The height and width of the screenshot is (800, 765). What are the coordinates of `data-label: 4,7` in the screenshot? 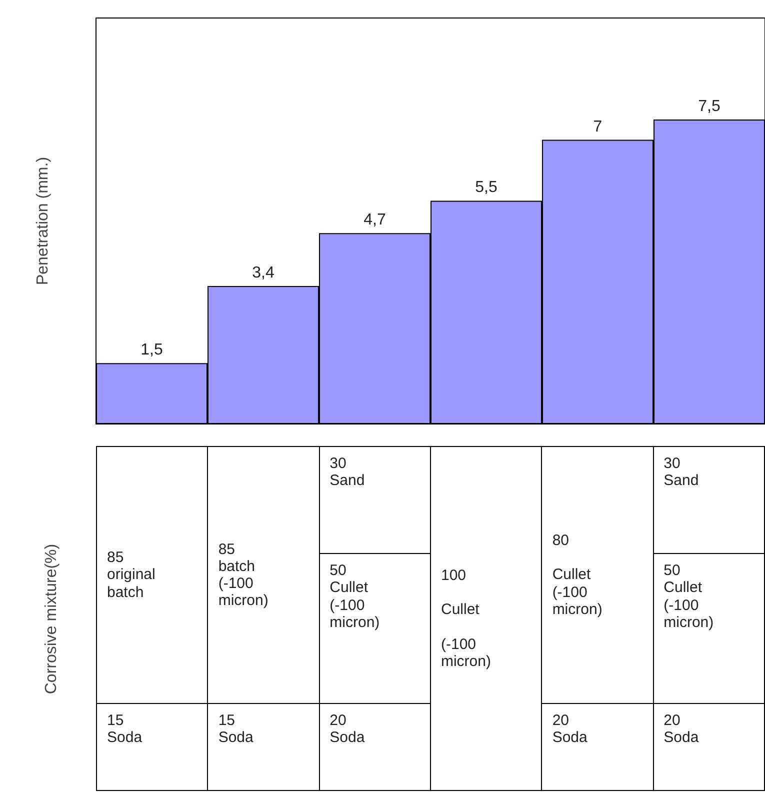 It's located at (375, 220).